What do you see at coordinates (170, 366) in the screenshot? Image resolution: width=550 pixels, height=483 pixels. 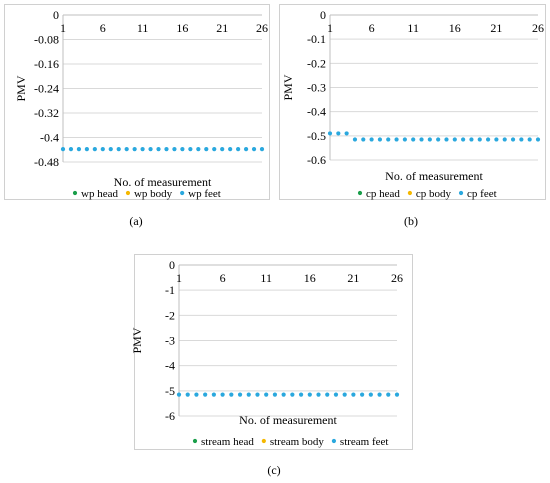 I see `y-tick-label: -4` at bounding box center [170, 366].